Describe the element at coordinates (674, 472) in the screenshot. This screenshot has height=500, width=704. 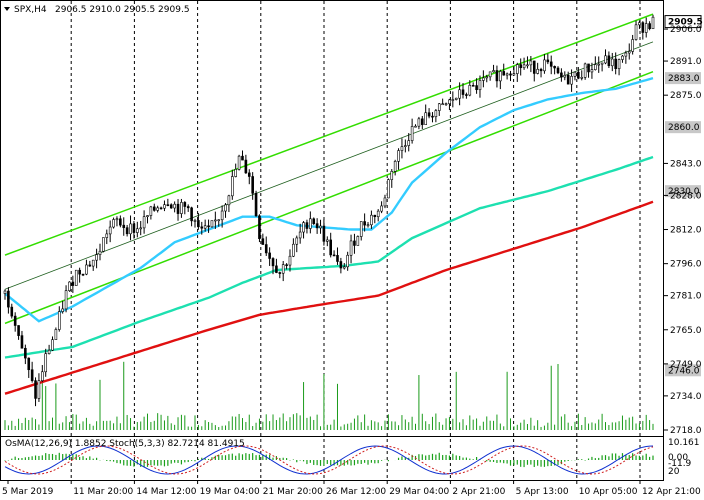
I see `osma-axis-label: 20` at that location.